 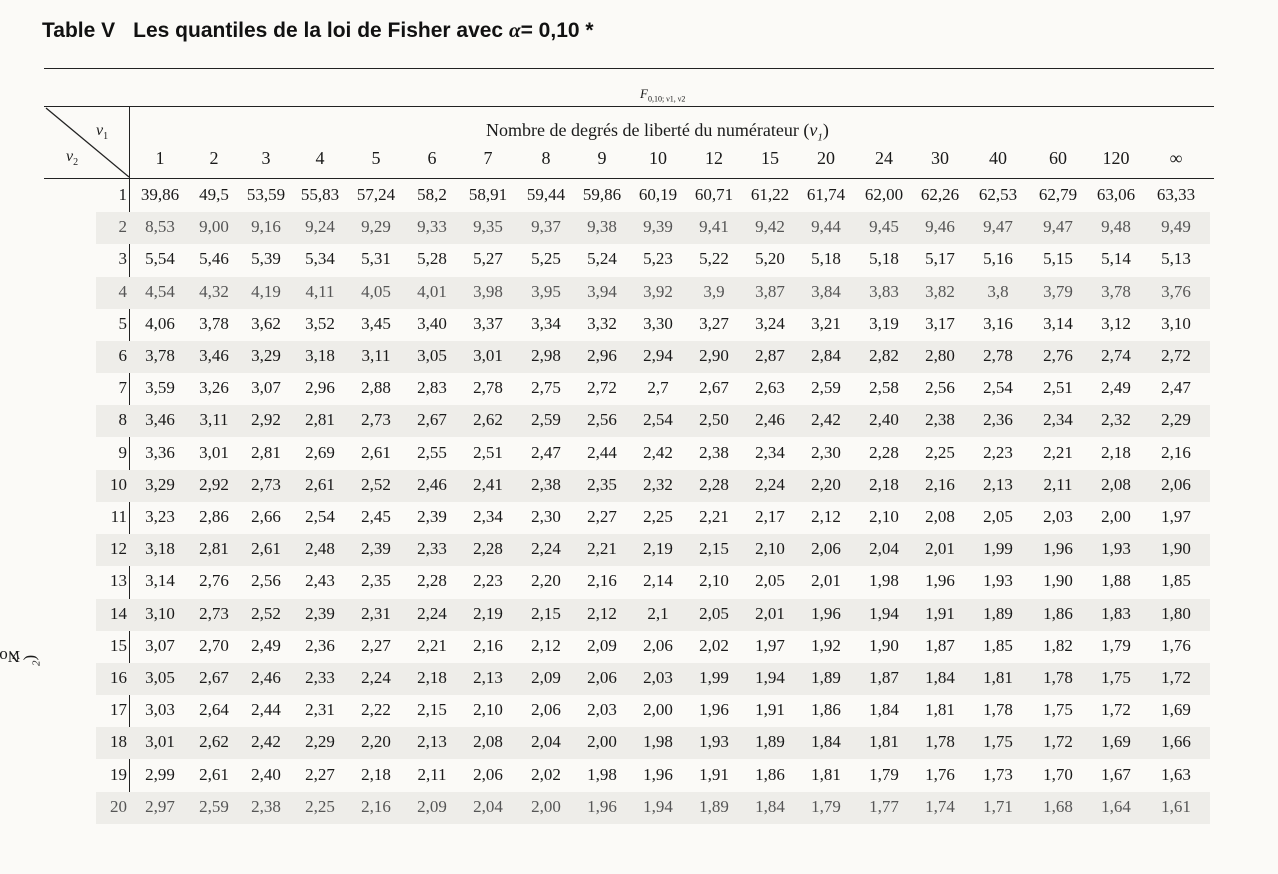 What do you see at coordinates (1176, 806) in the screenshot?
I see `table-cell: 1,61` at bounding box center [1176, 806].